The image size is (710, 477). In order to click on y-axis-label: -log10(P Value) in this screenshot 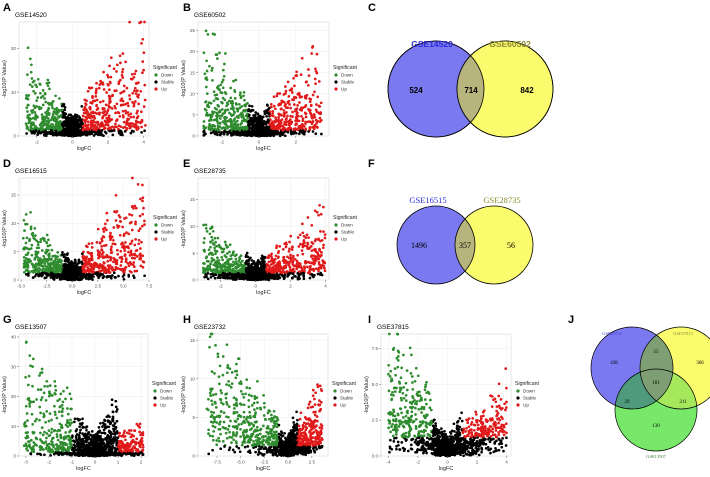, I will do `click(5, 79)`.